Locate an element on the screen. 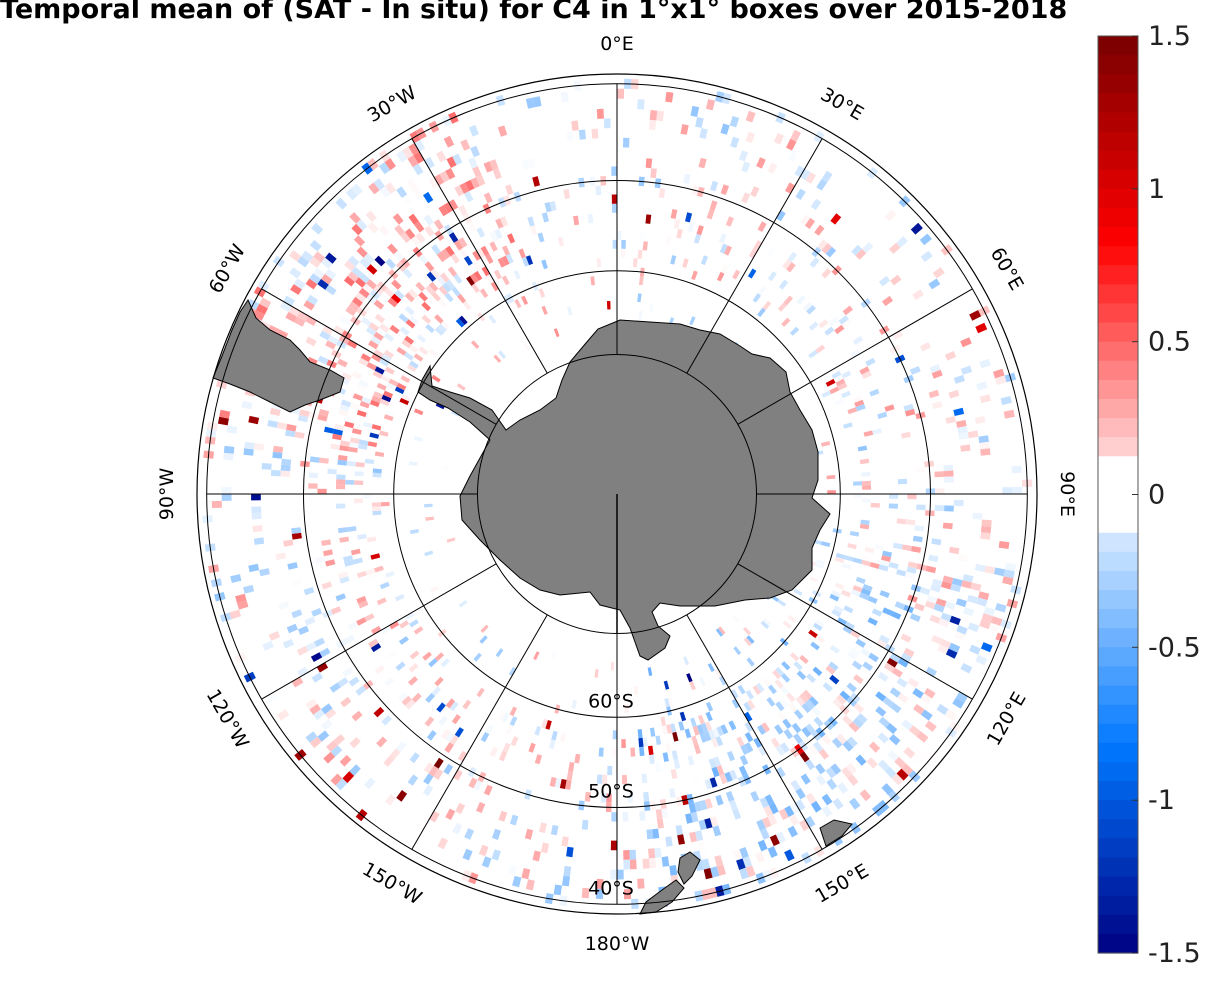  new-zealand-north-island is located at coordinates (689, 868).